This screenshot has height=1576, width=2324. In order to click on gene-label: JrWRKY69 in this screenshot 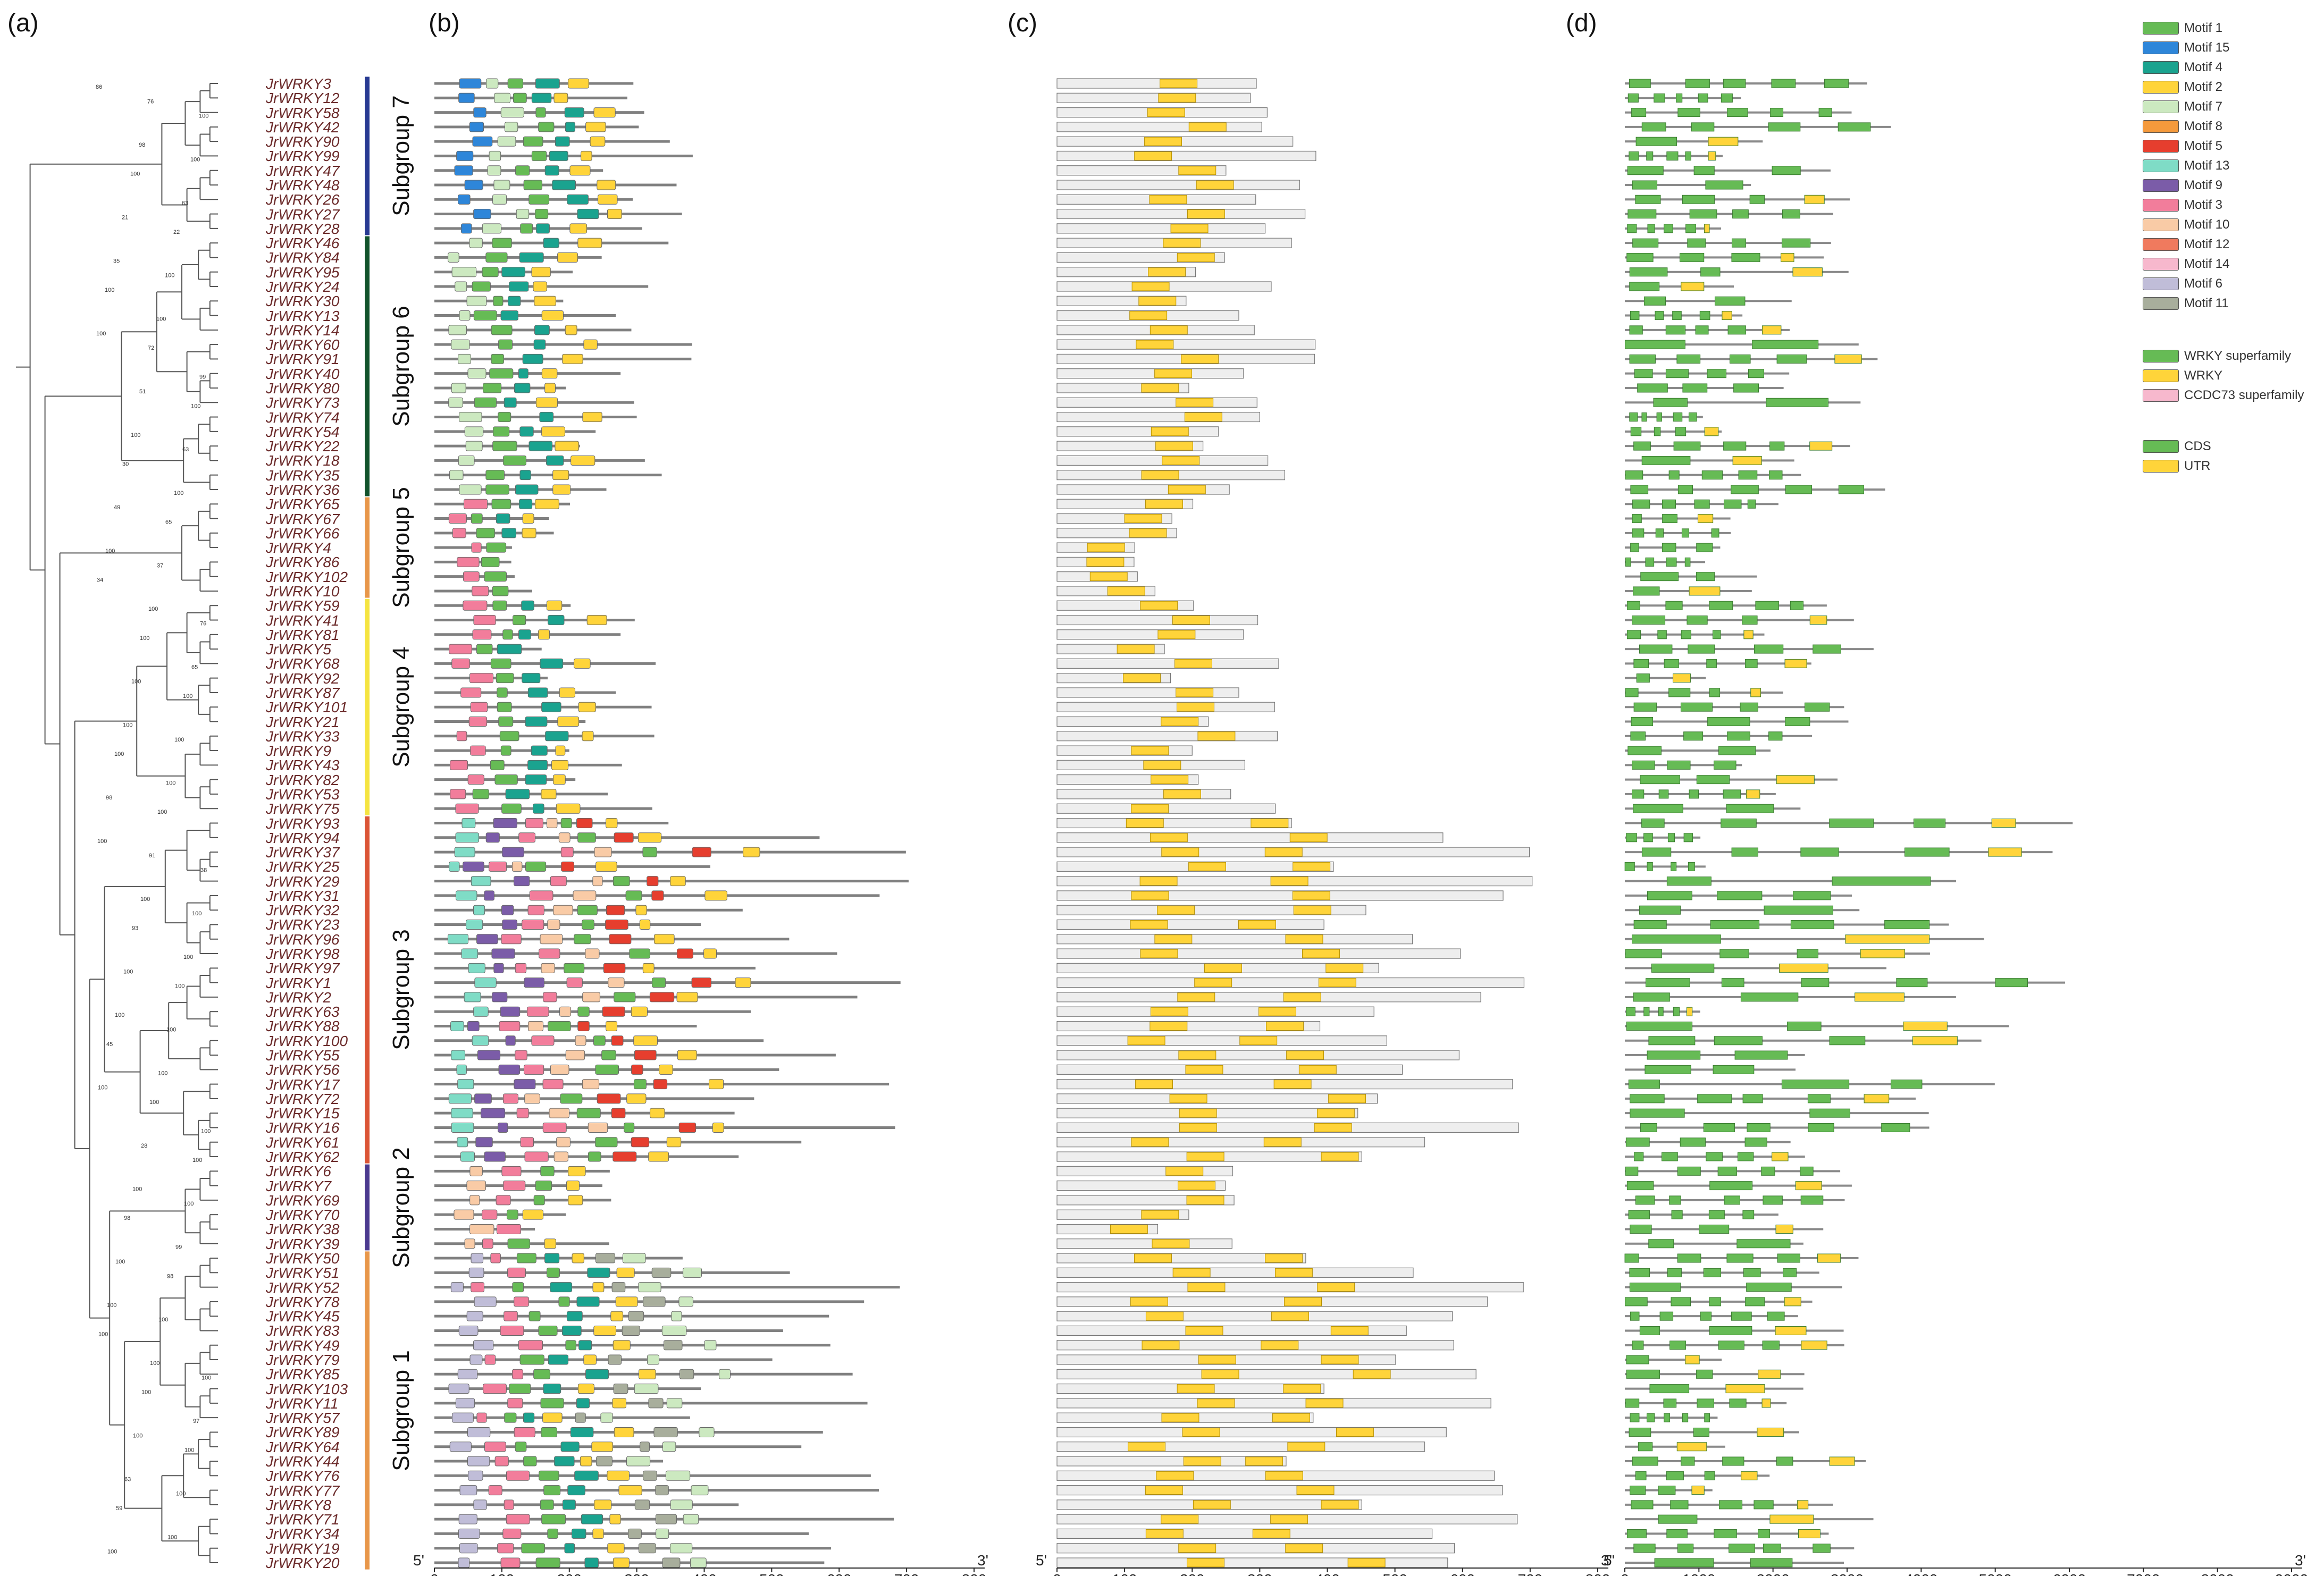, I will do `click(303, 1201)`.